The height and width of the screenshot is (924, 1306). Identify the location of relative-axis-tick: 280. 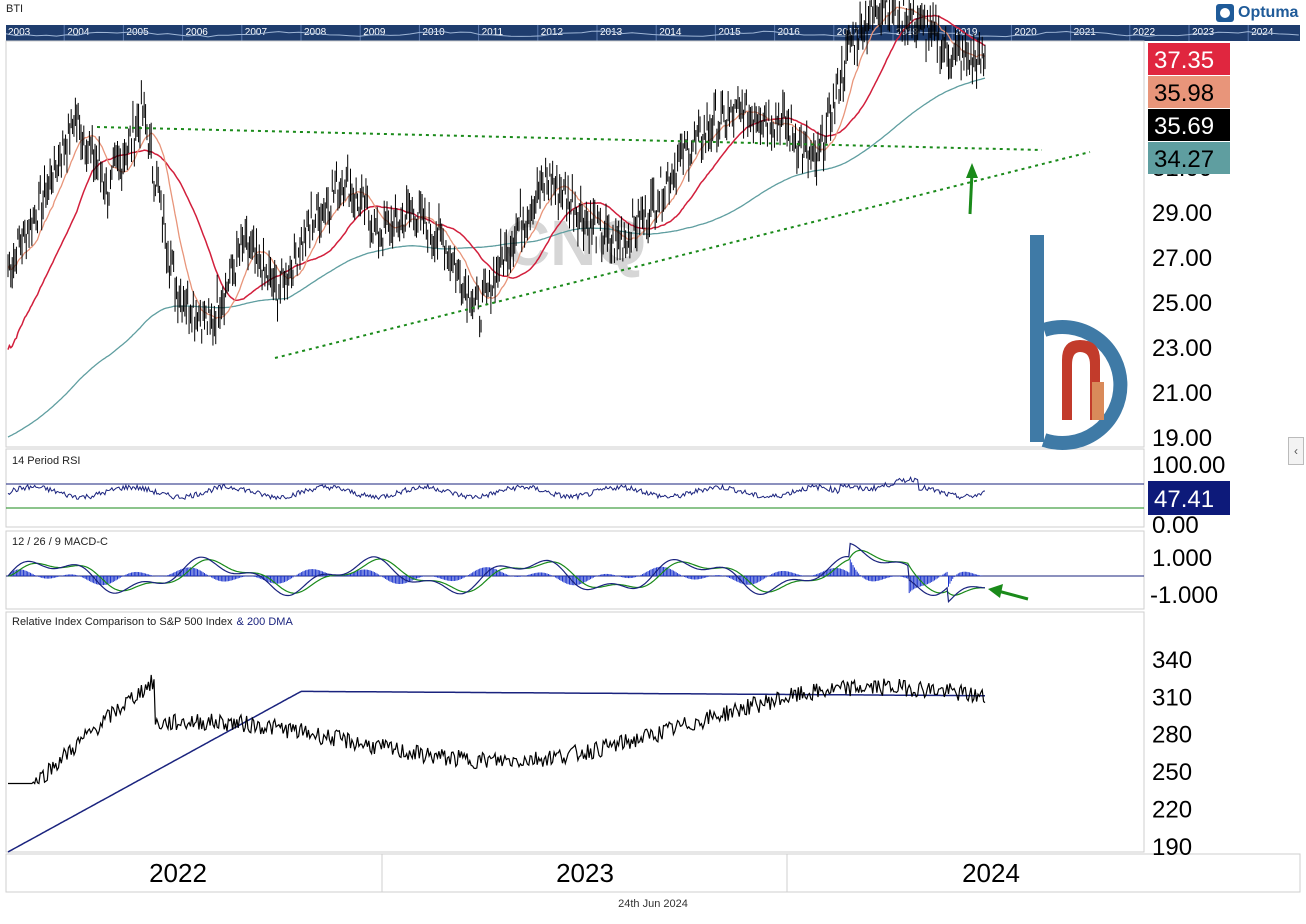
(1172, 735).